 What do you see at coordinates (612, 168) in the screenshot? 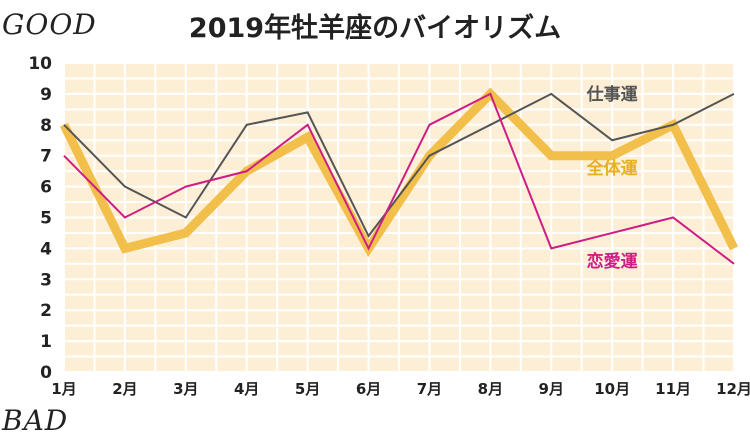
I see `series-label: 全体運` at bounding box center [612, 168].